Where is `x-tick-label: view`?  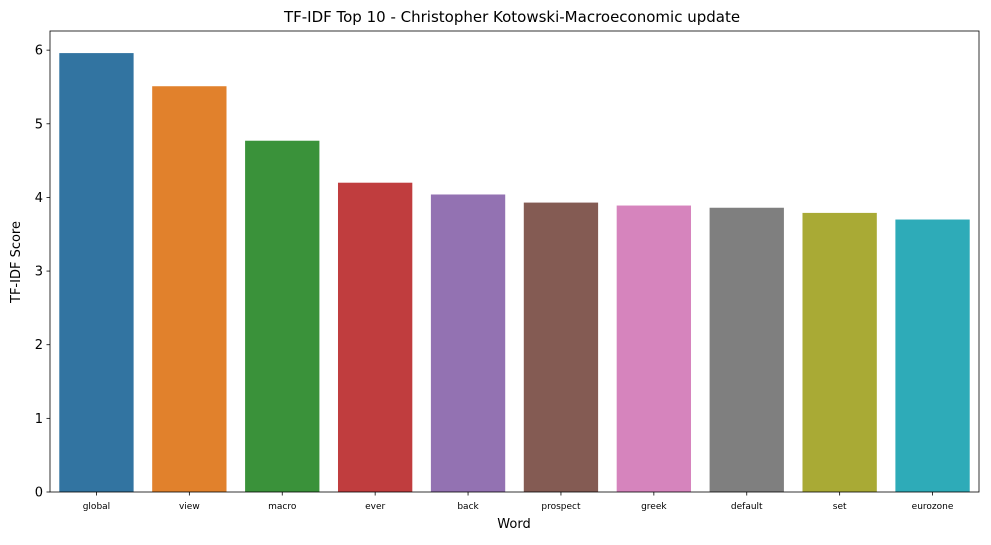
x-tick-label: view is located at coordinates (189, 507).